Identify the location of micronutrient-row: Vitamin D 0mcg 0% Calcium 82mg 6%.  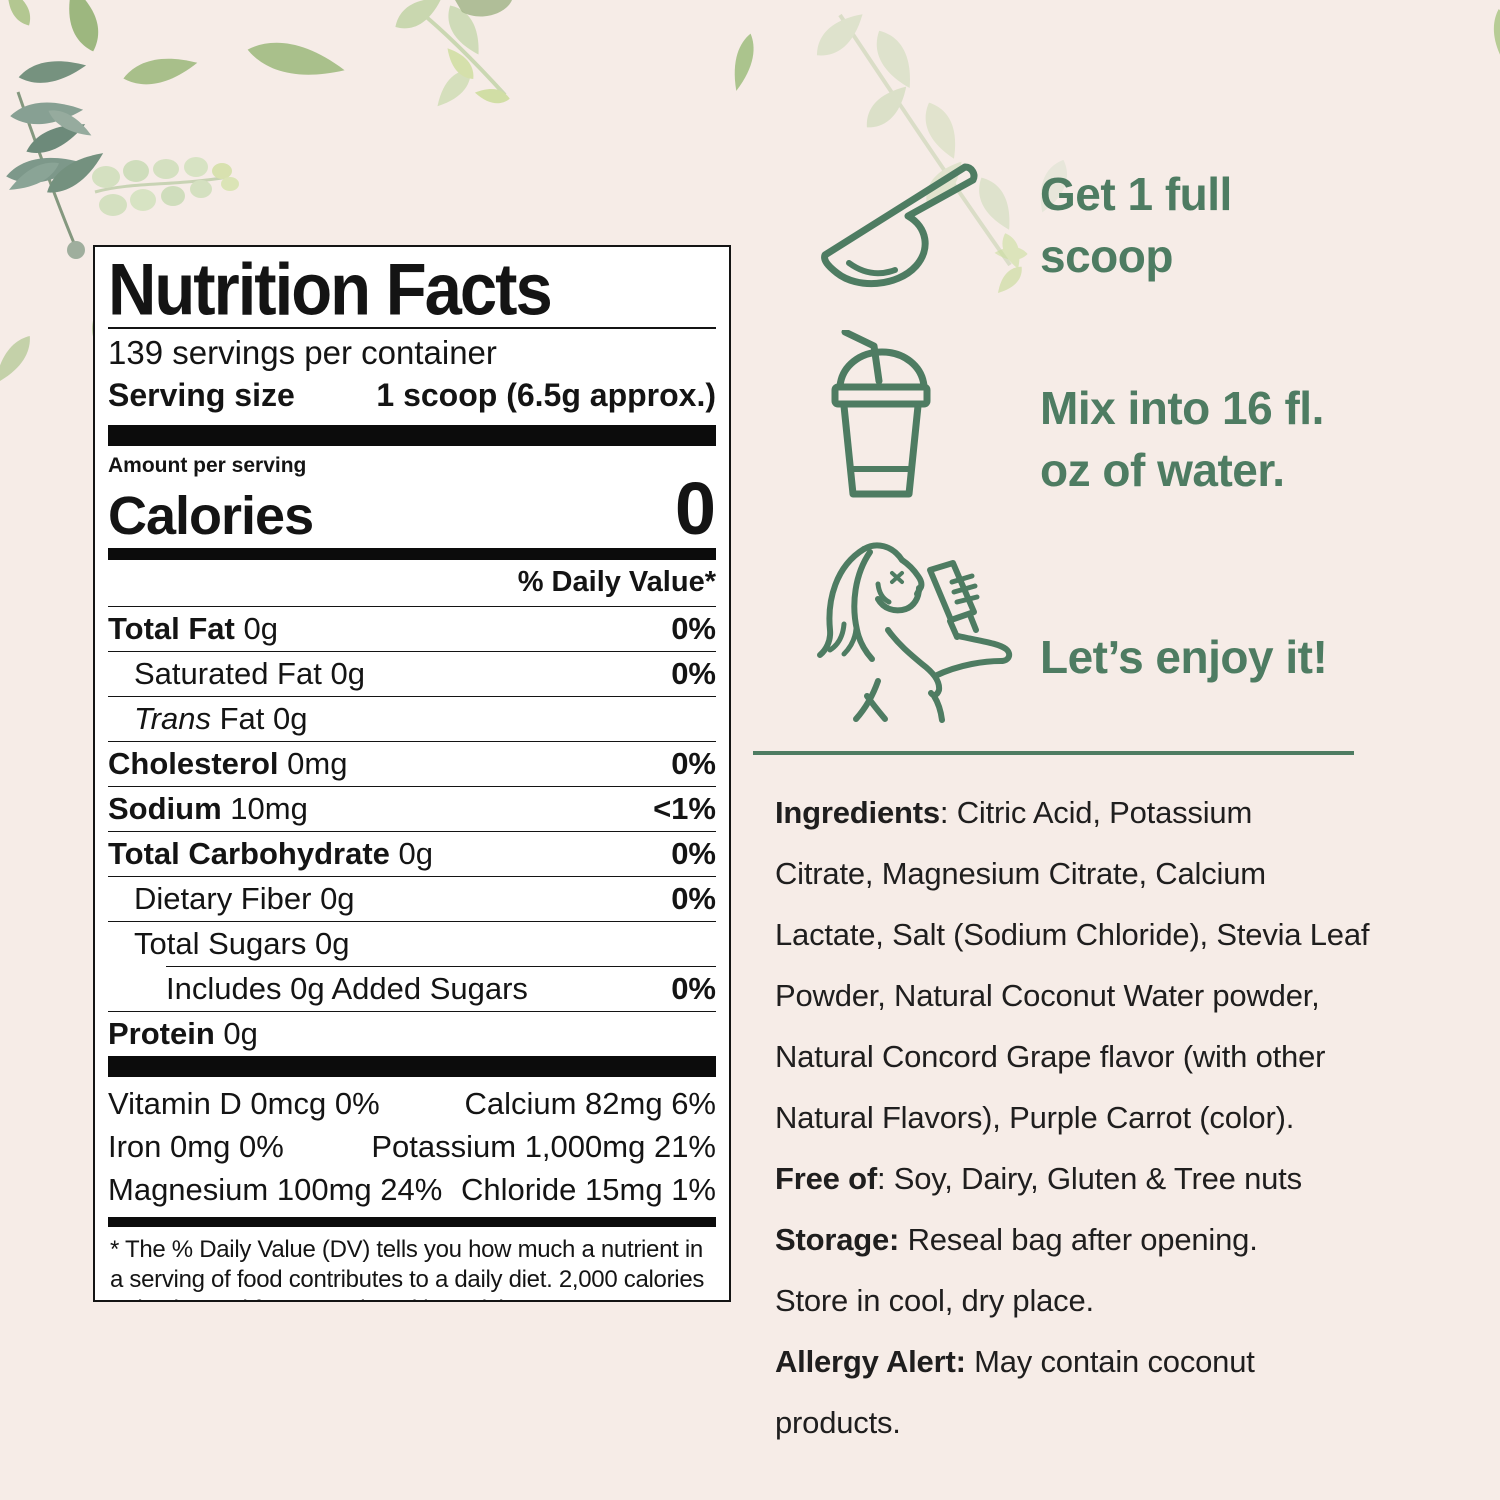
(412, 1103).